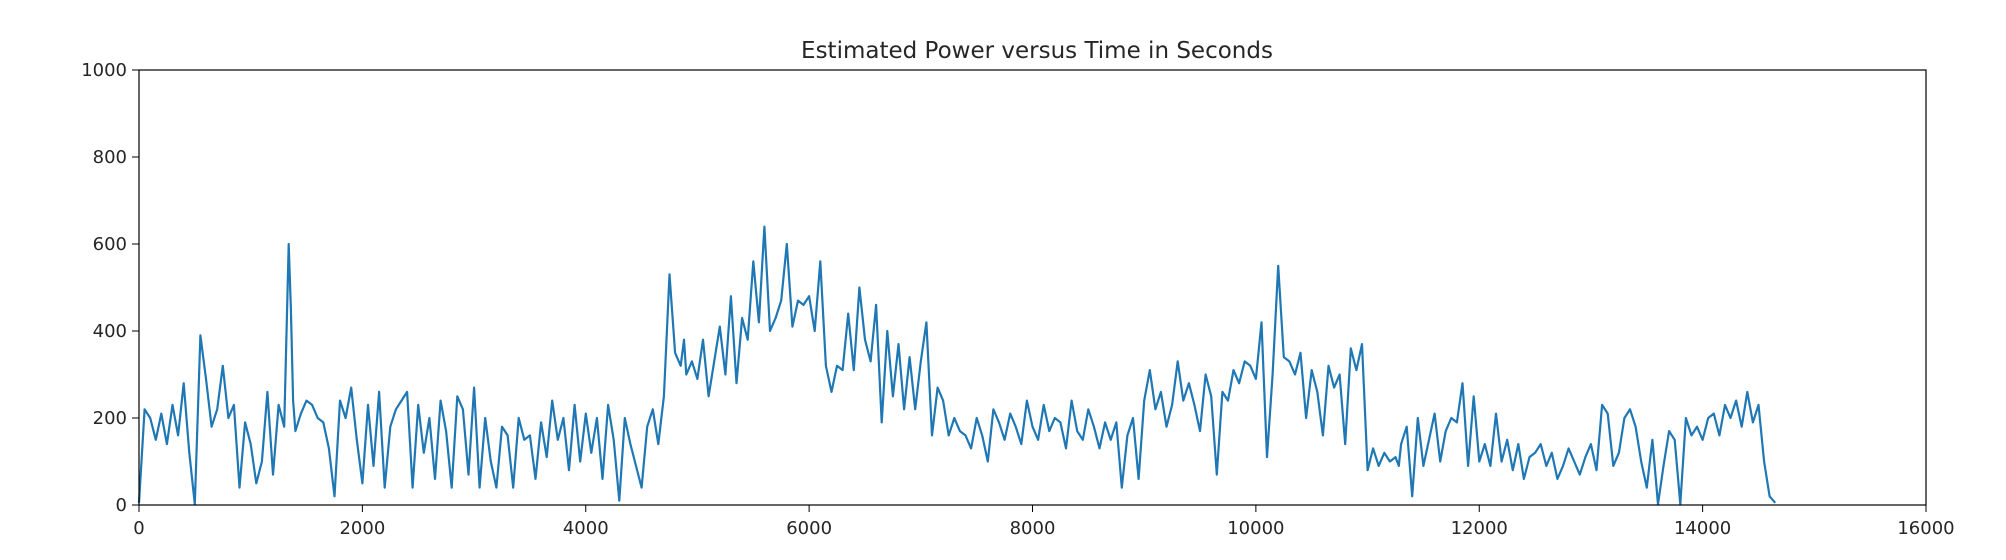 The width and height of the screenshot is (2006, 560). Describe the element at coordinates (1702, 528) in the screenshot. I see `x-tick-label: 14000` at that location.